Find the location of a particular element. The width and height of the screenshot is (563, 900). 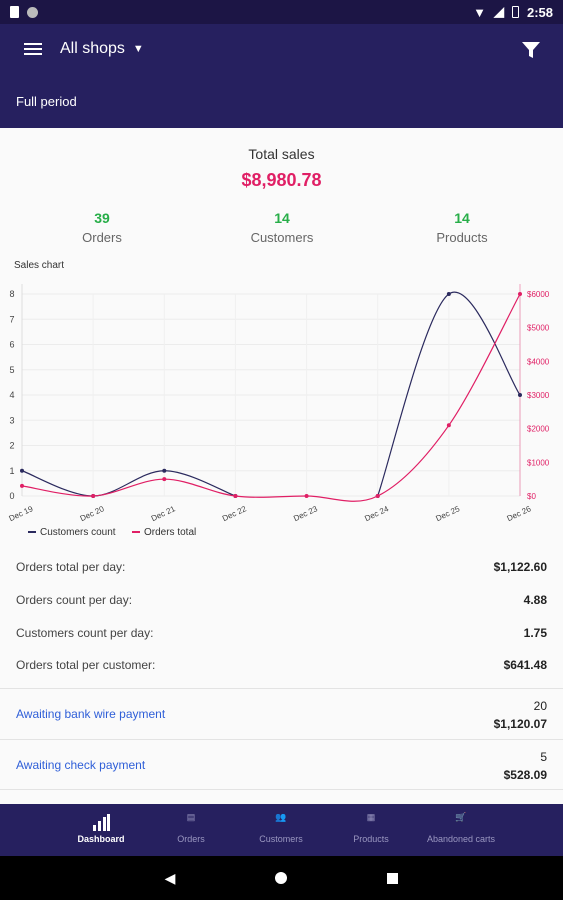

chart-title: Sales chart is located at coordinates (39, 265).